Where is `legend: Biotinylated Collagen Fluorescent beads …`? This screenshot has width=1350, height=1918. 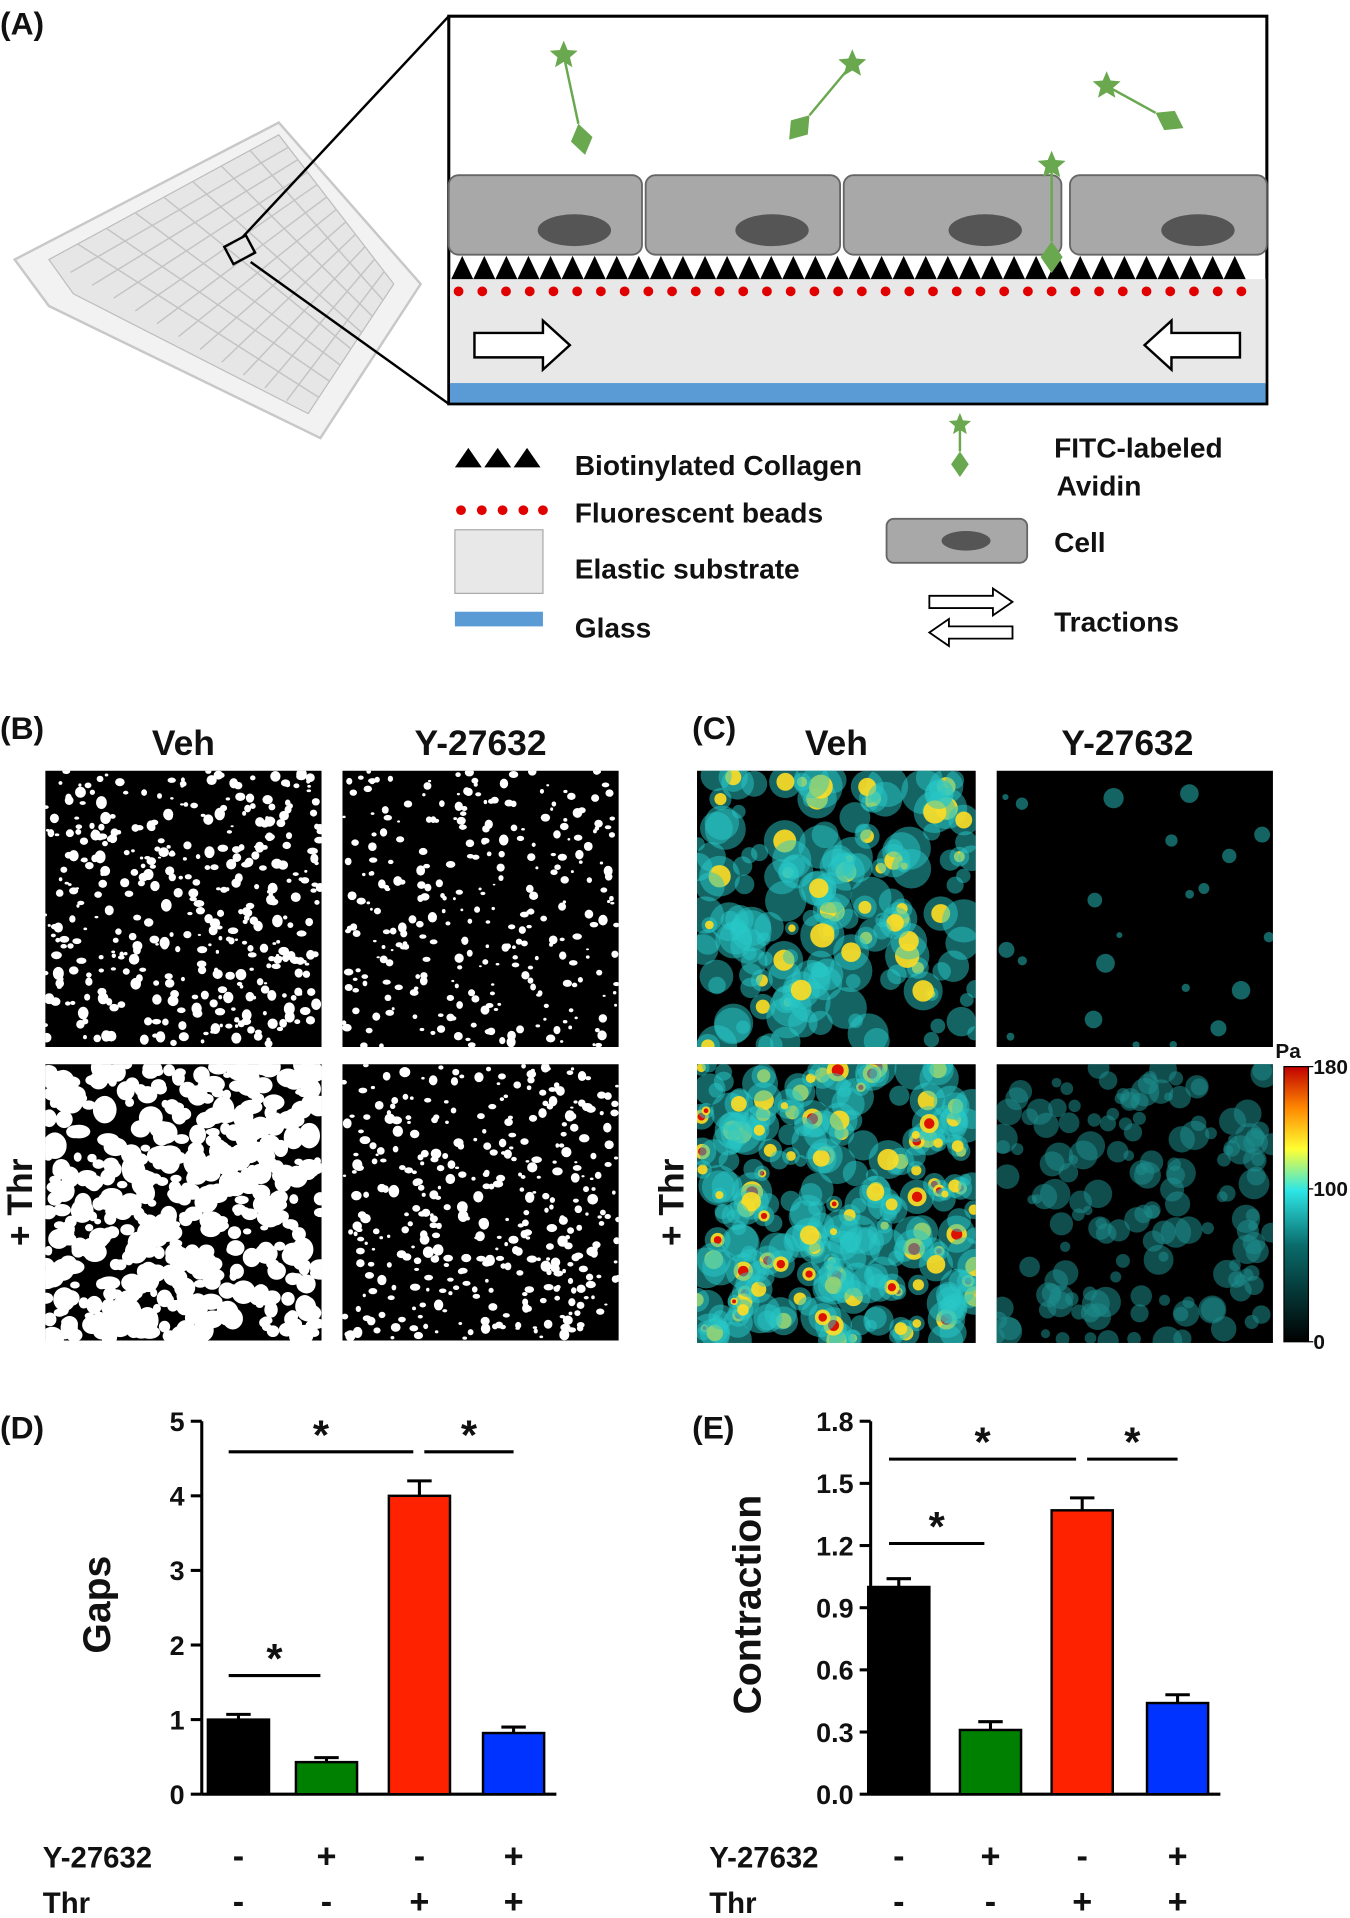 legend: Biotinylated Collagen Fluorescent beads … is located at coordinates (838, 530).